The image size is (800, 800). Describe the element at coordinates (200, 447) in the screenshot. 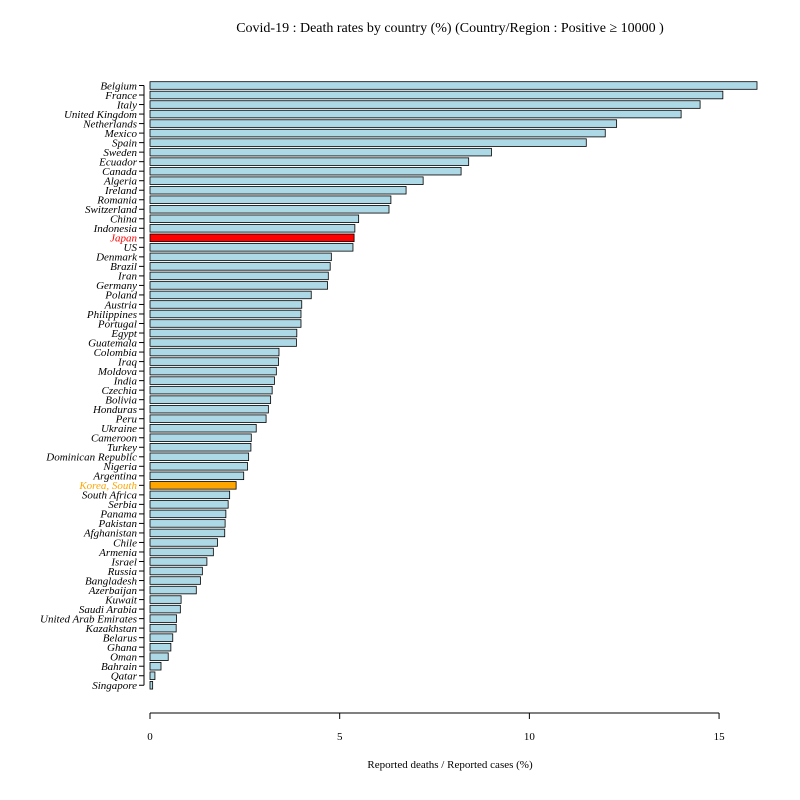

I see `bar-turkey` at that location.